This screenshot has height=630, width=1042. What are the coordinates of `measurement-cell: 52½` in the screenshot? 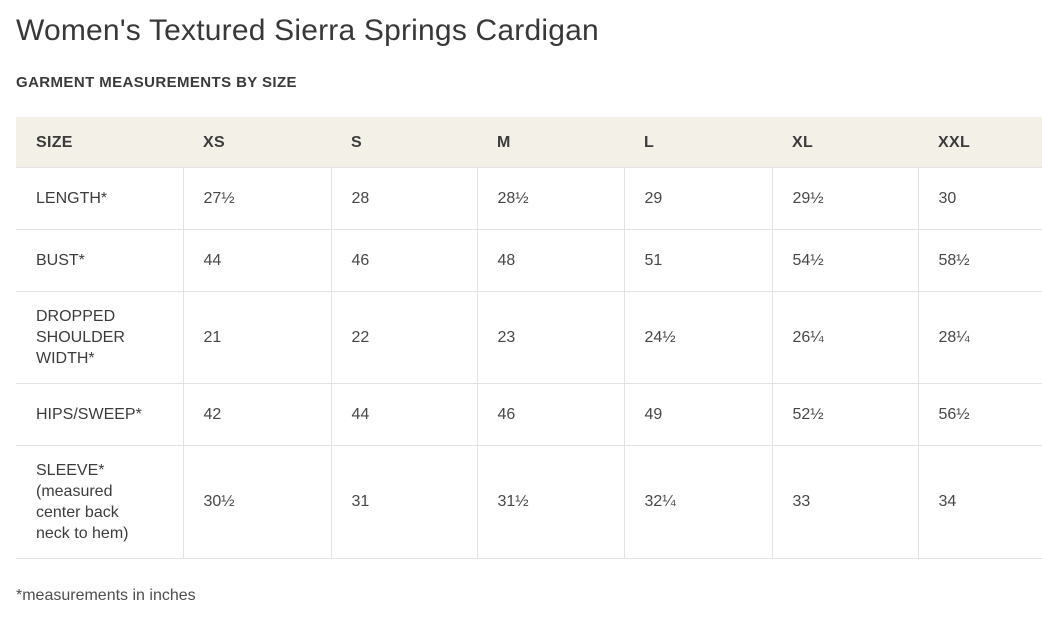 It's located at (844, 413).